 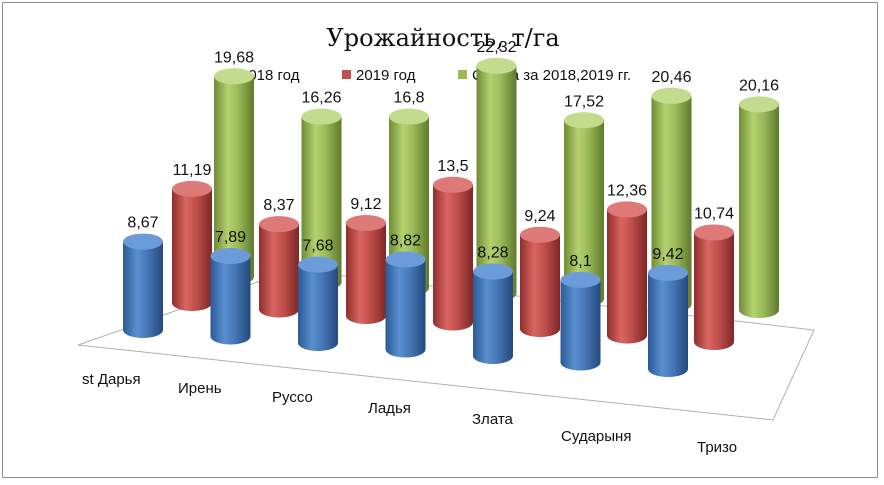 What do you see at coordinates (111, 379) in the screenshot?
I see `category-label-st-darya: st Дарья` at bounding box center [111, 379].